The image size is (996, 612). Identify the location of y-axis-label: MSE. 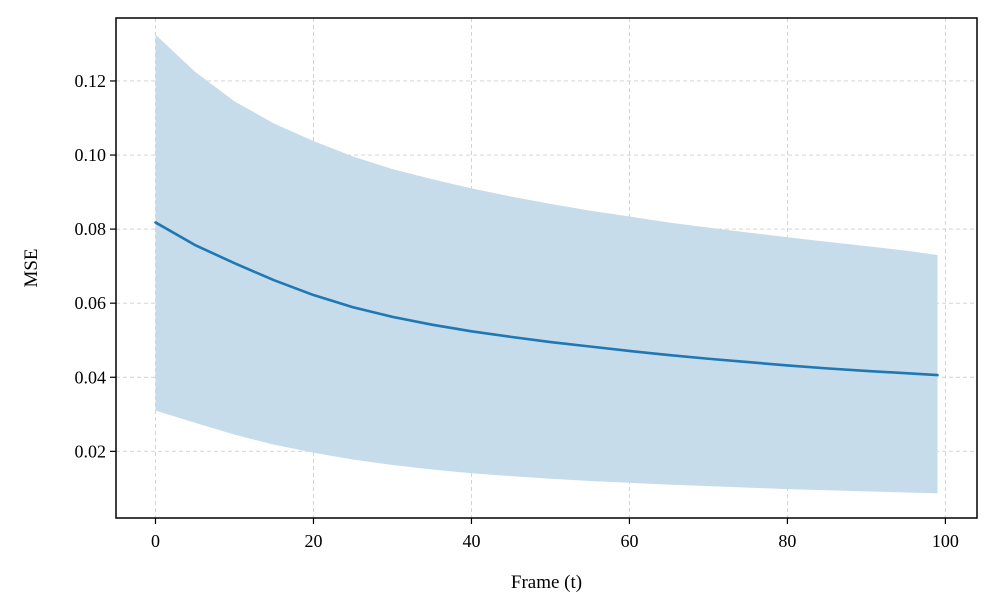
(31, 267).